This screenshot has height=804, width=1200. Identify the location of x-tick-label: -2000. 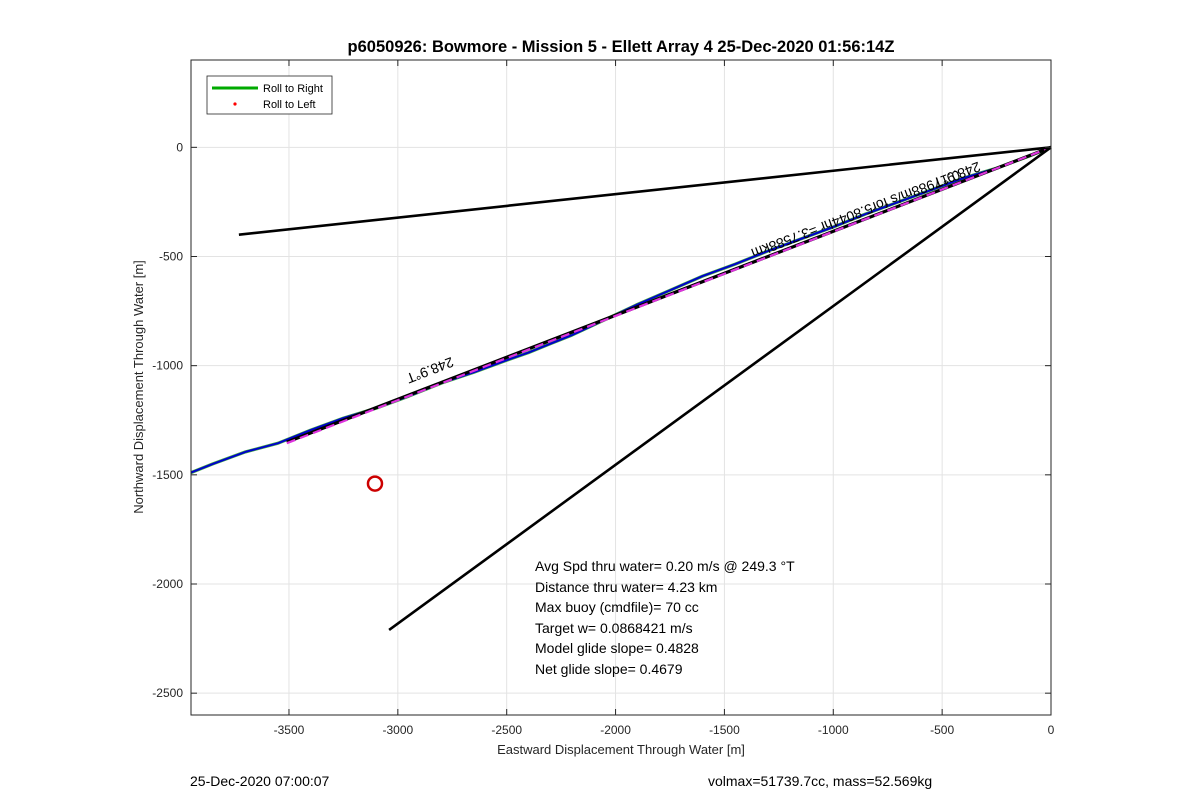
(615, 730).